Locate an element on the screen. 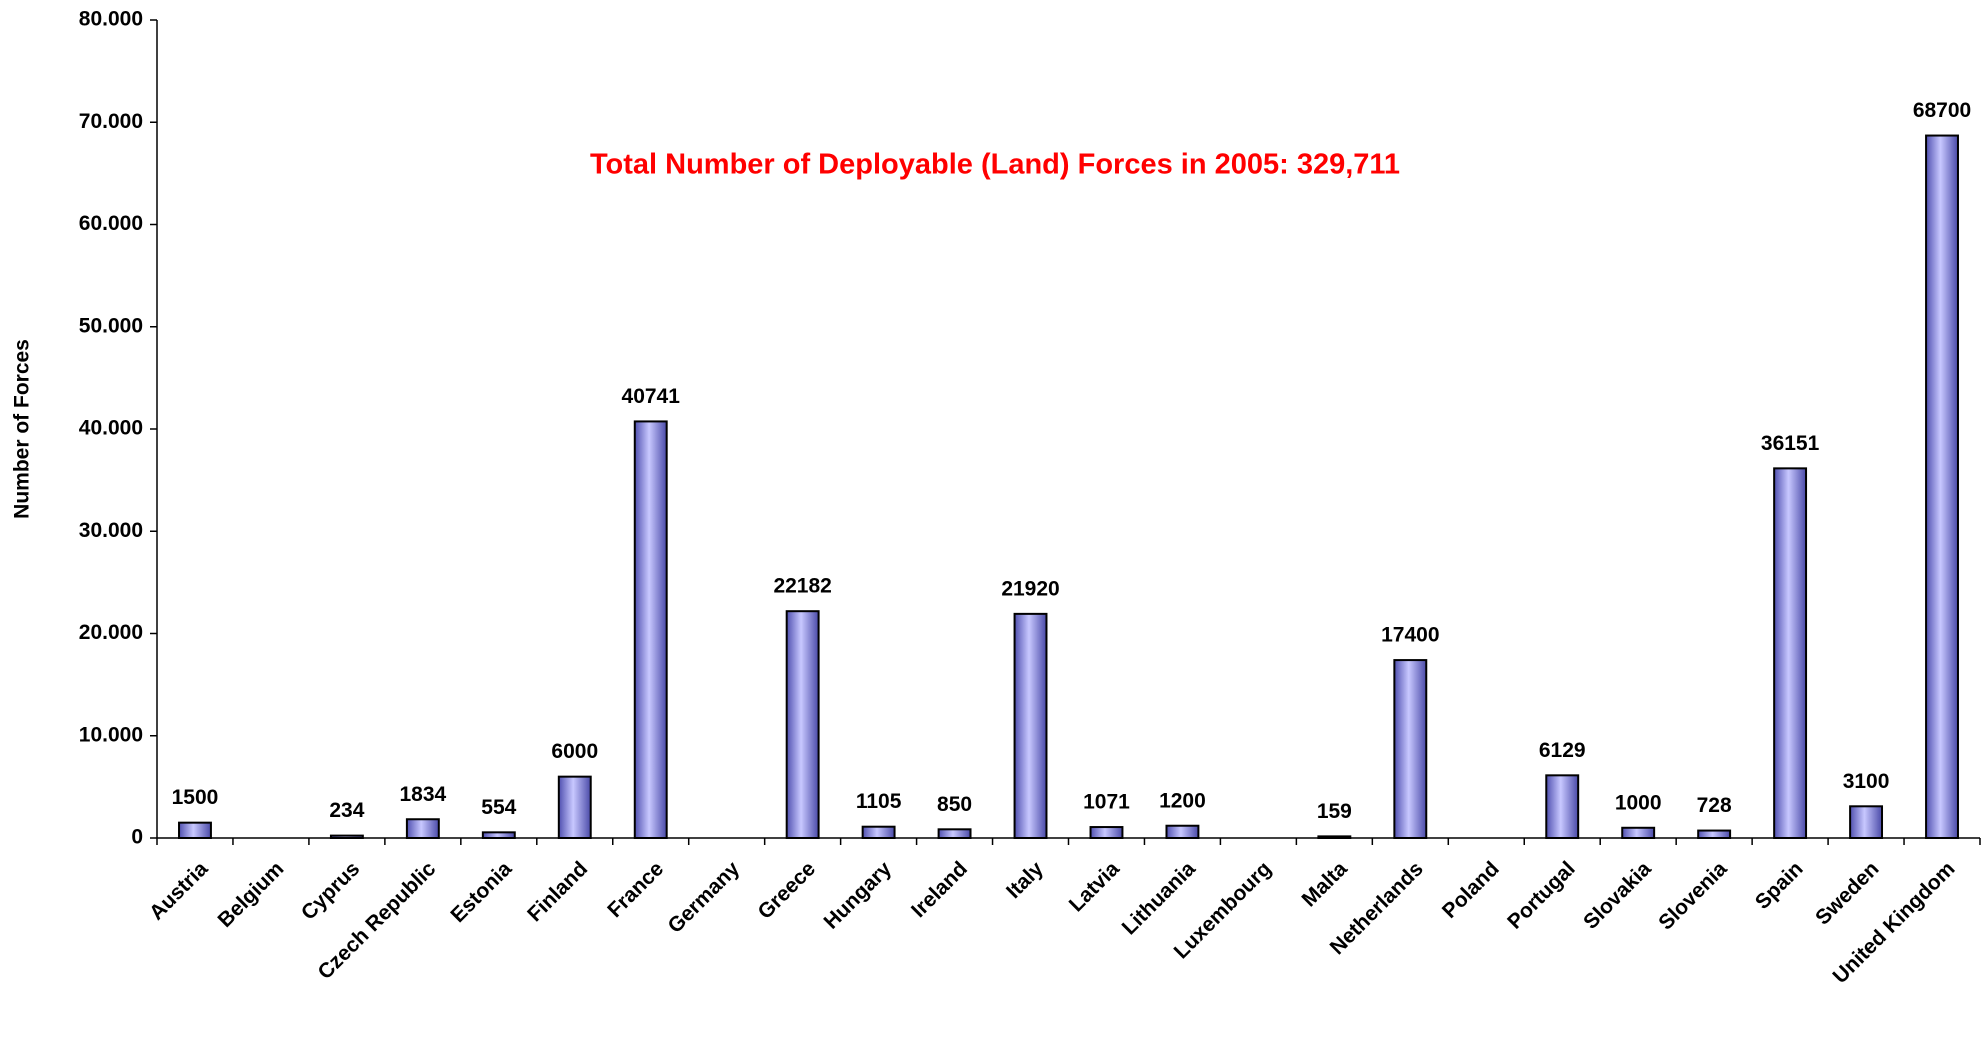 The image size is (1986, 1045). value-label: 234 is located at coordinates (346, 810).